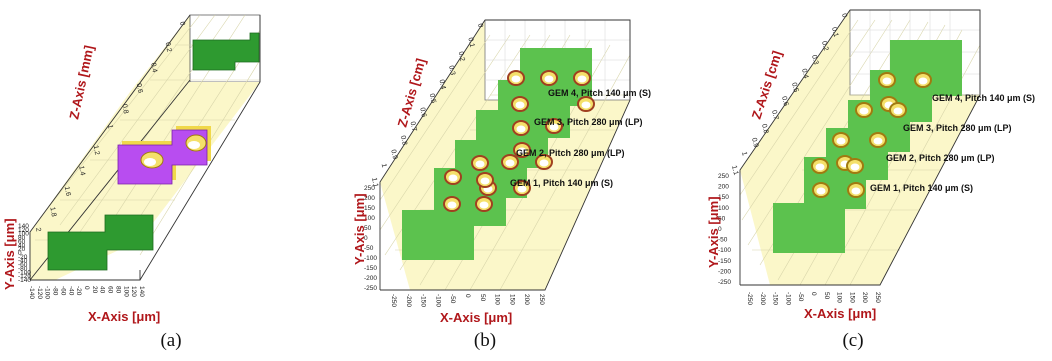 The height and width of the screenshot is (361, 1052). I want to click on panel-b-gem-2-label: GEM 2, Pitch 280 μm (LP), so click(570, 153).